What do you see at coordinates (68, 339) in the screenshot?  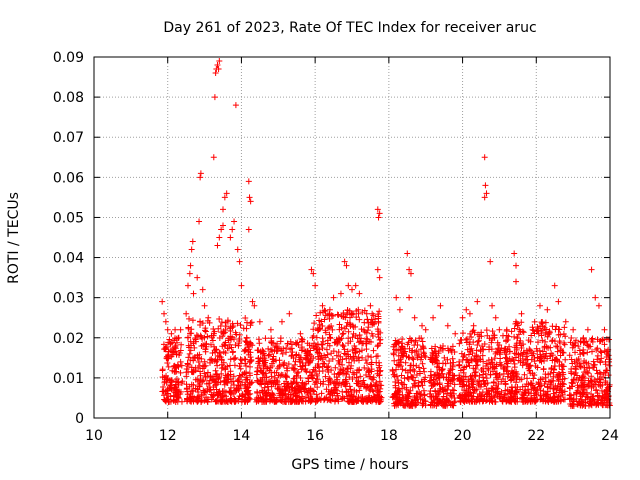 I see `y-tick-label: 0.02` at bounding box center [68, 339].